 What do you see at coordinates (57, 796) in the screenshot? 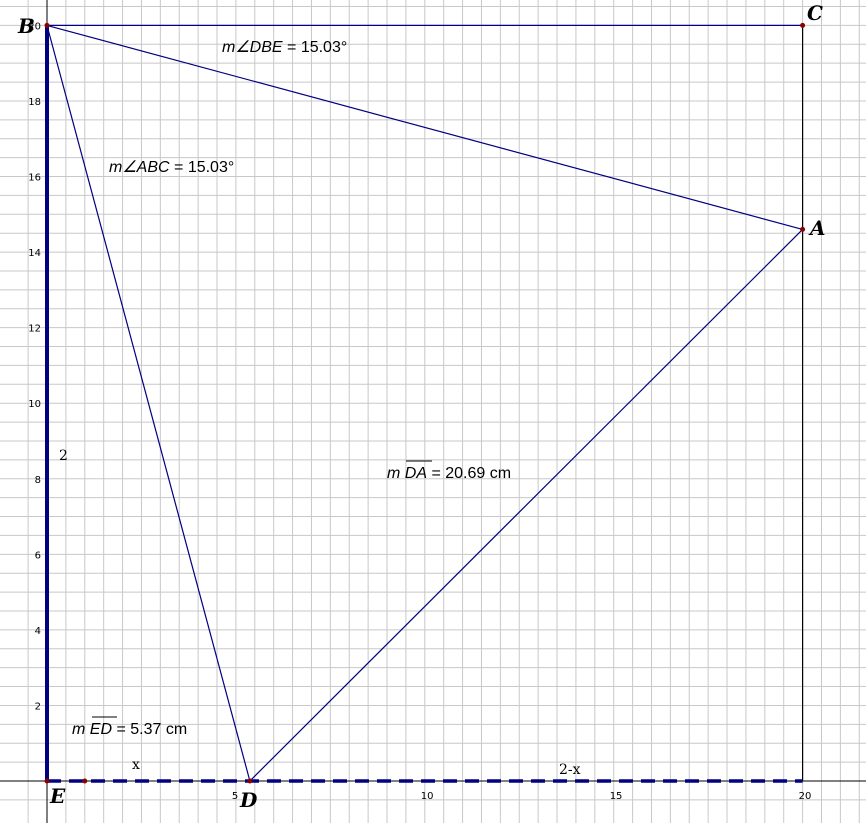
I see `label-point-e: E` at bounding box center [57, 796].